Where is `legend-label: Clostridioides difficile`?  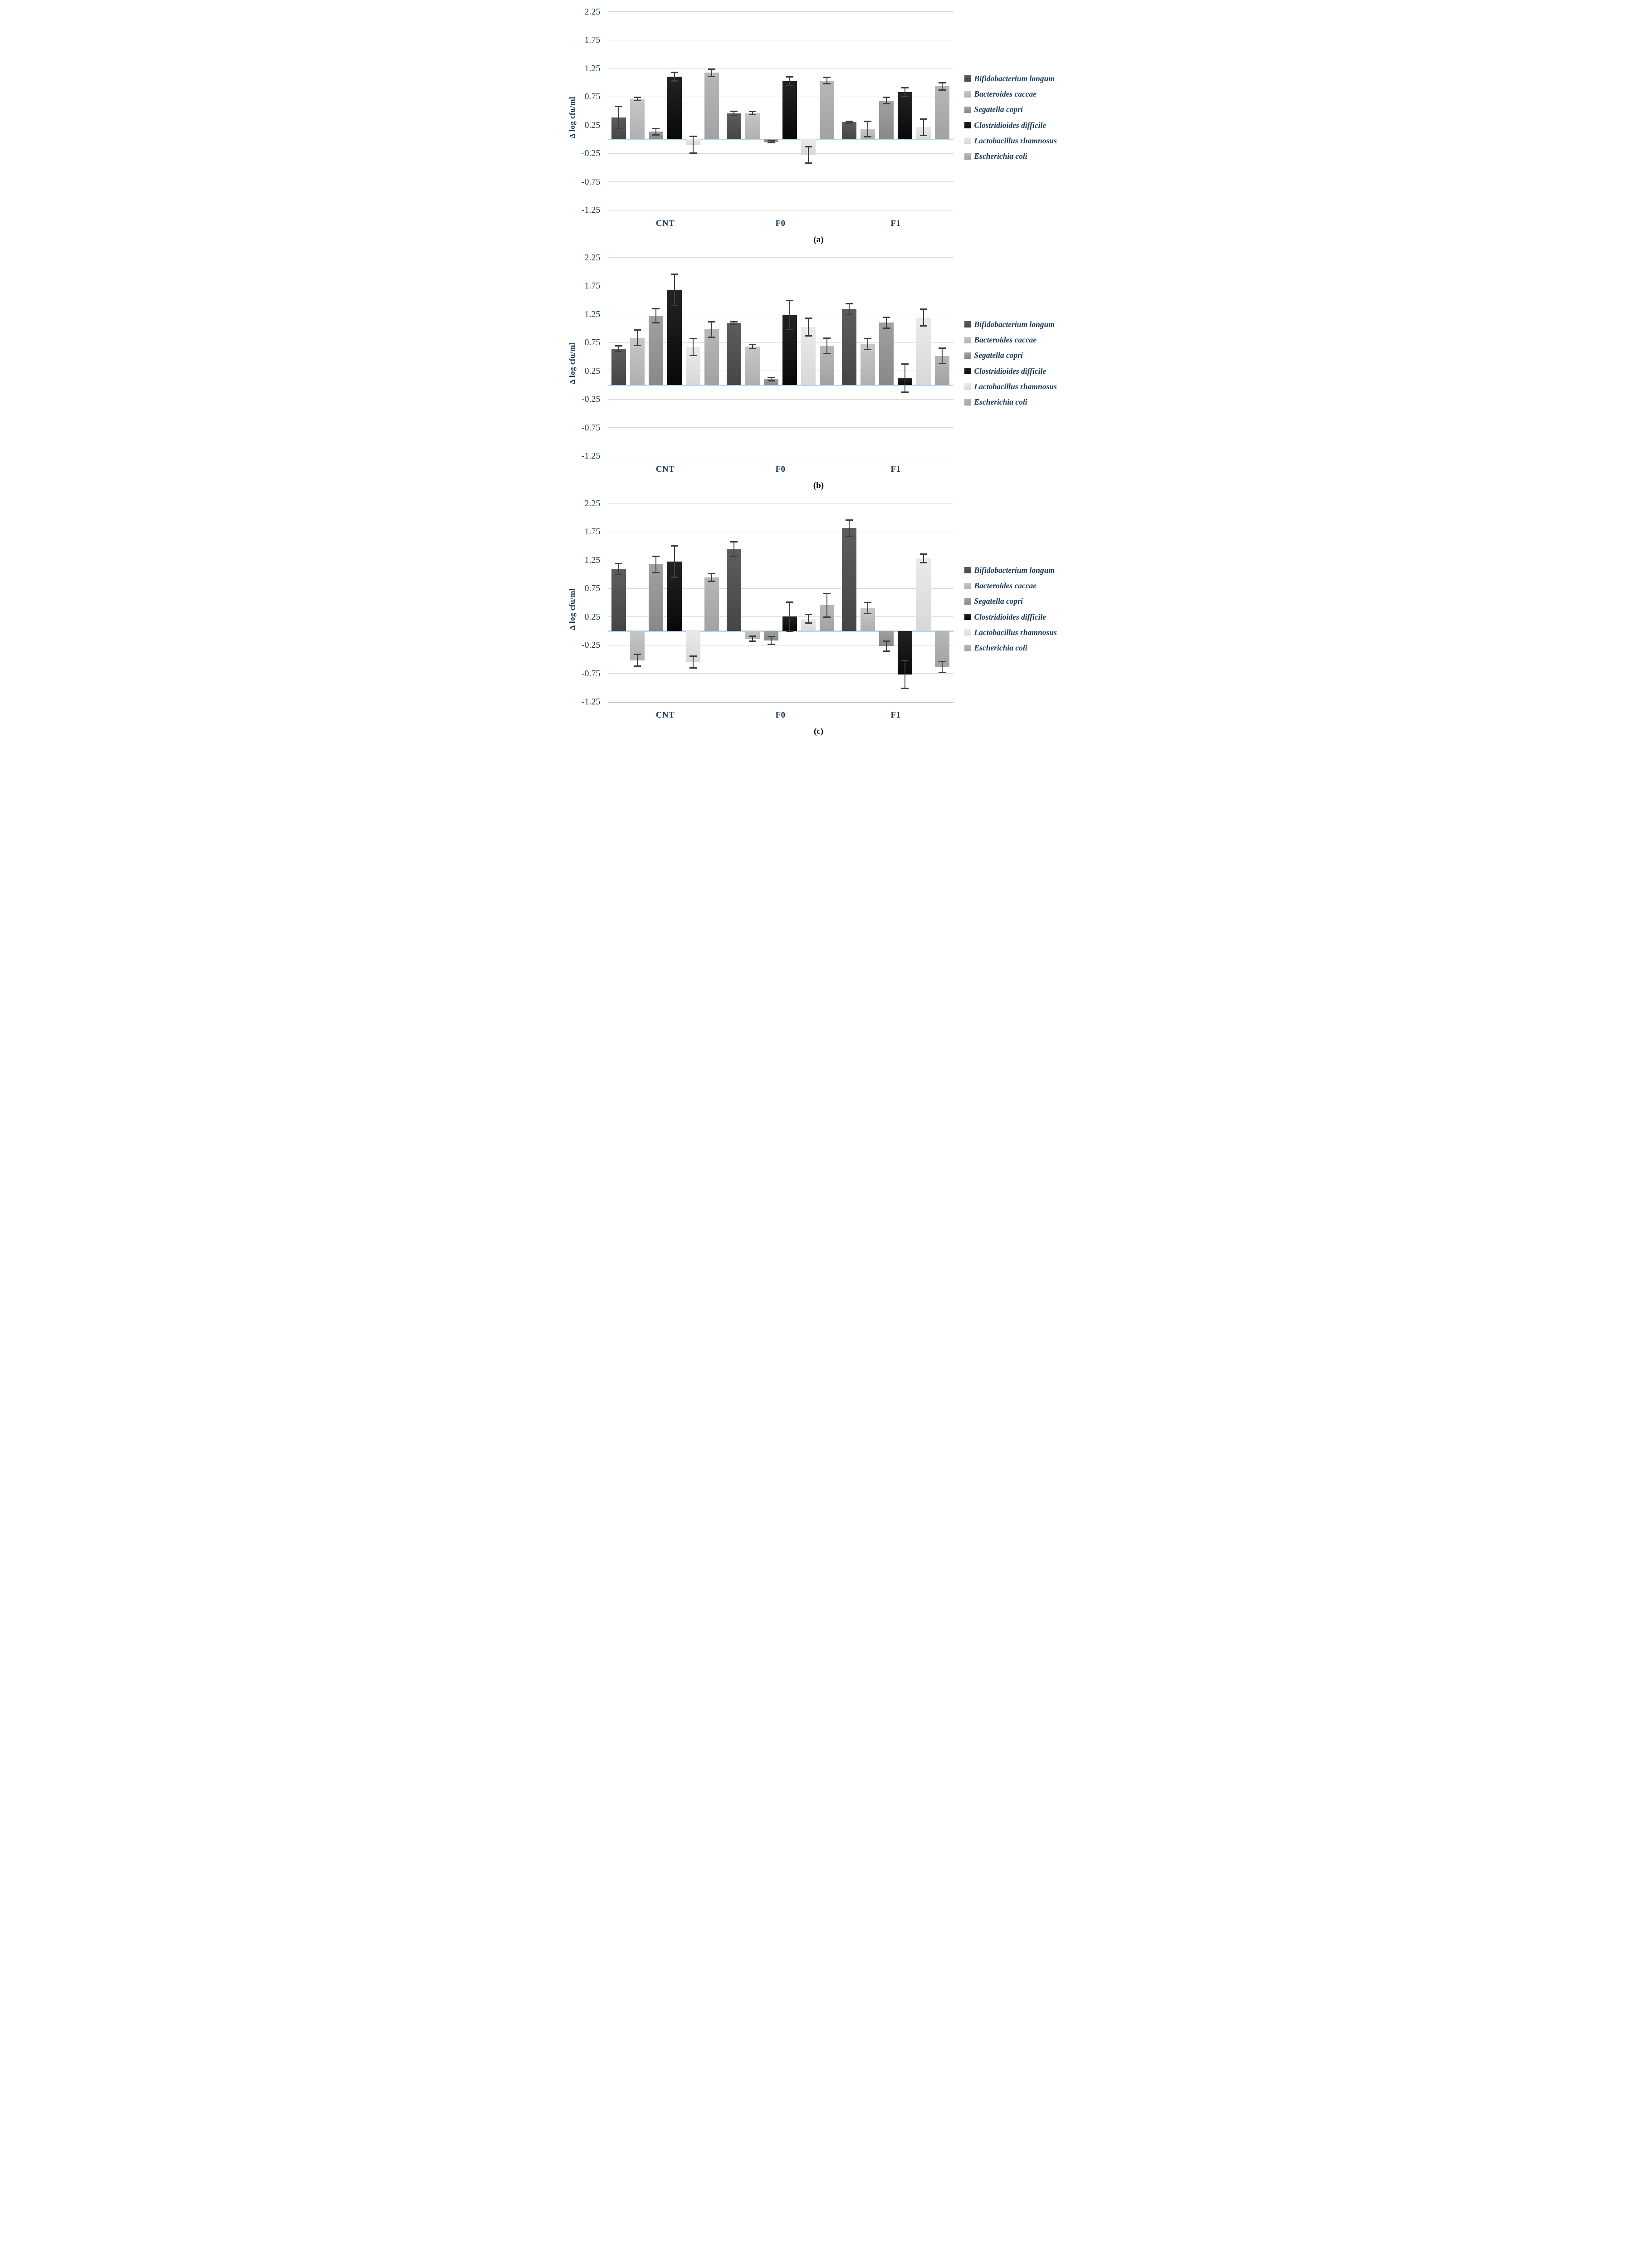
legend-label: Clostridioides difficile is located at coordinates (1010, 371).